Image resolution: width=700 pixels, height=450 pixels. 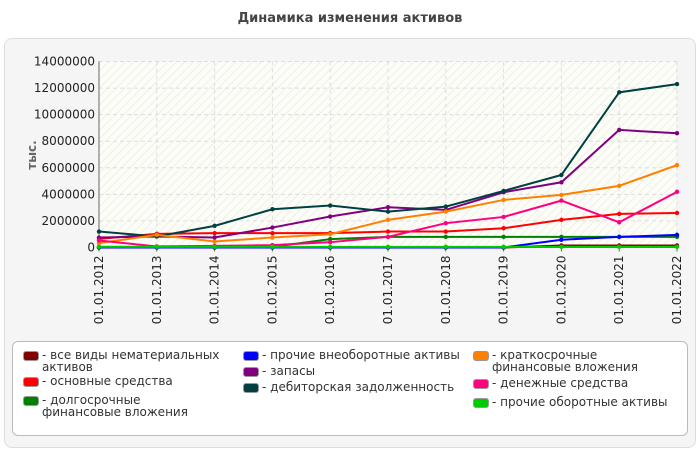 I want to click on legend-item: - долгосрочные финансовые вложения, so click(x=123, y=406).